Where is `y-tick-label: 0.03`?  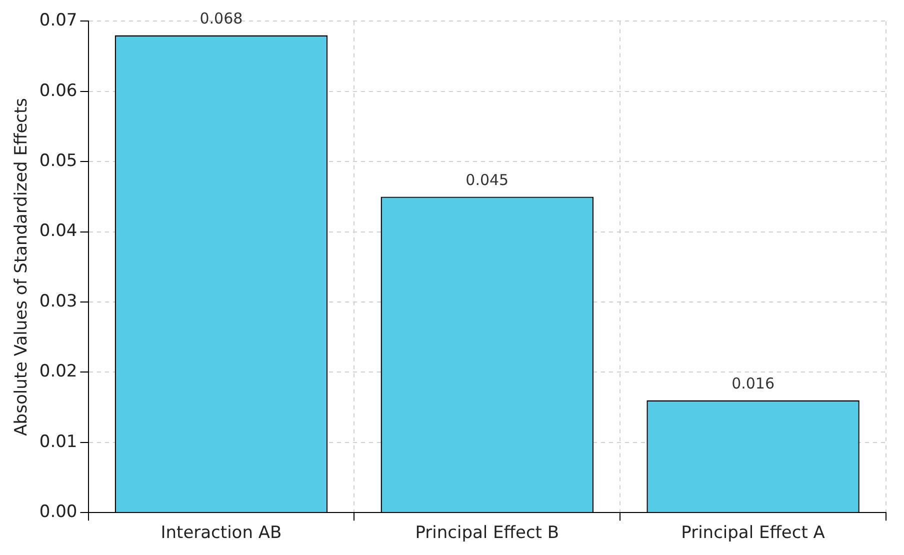 y-tick-label: 0.03 is located at coordinates (58, 301).